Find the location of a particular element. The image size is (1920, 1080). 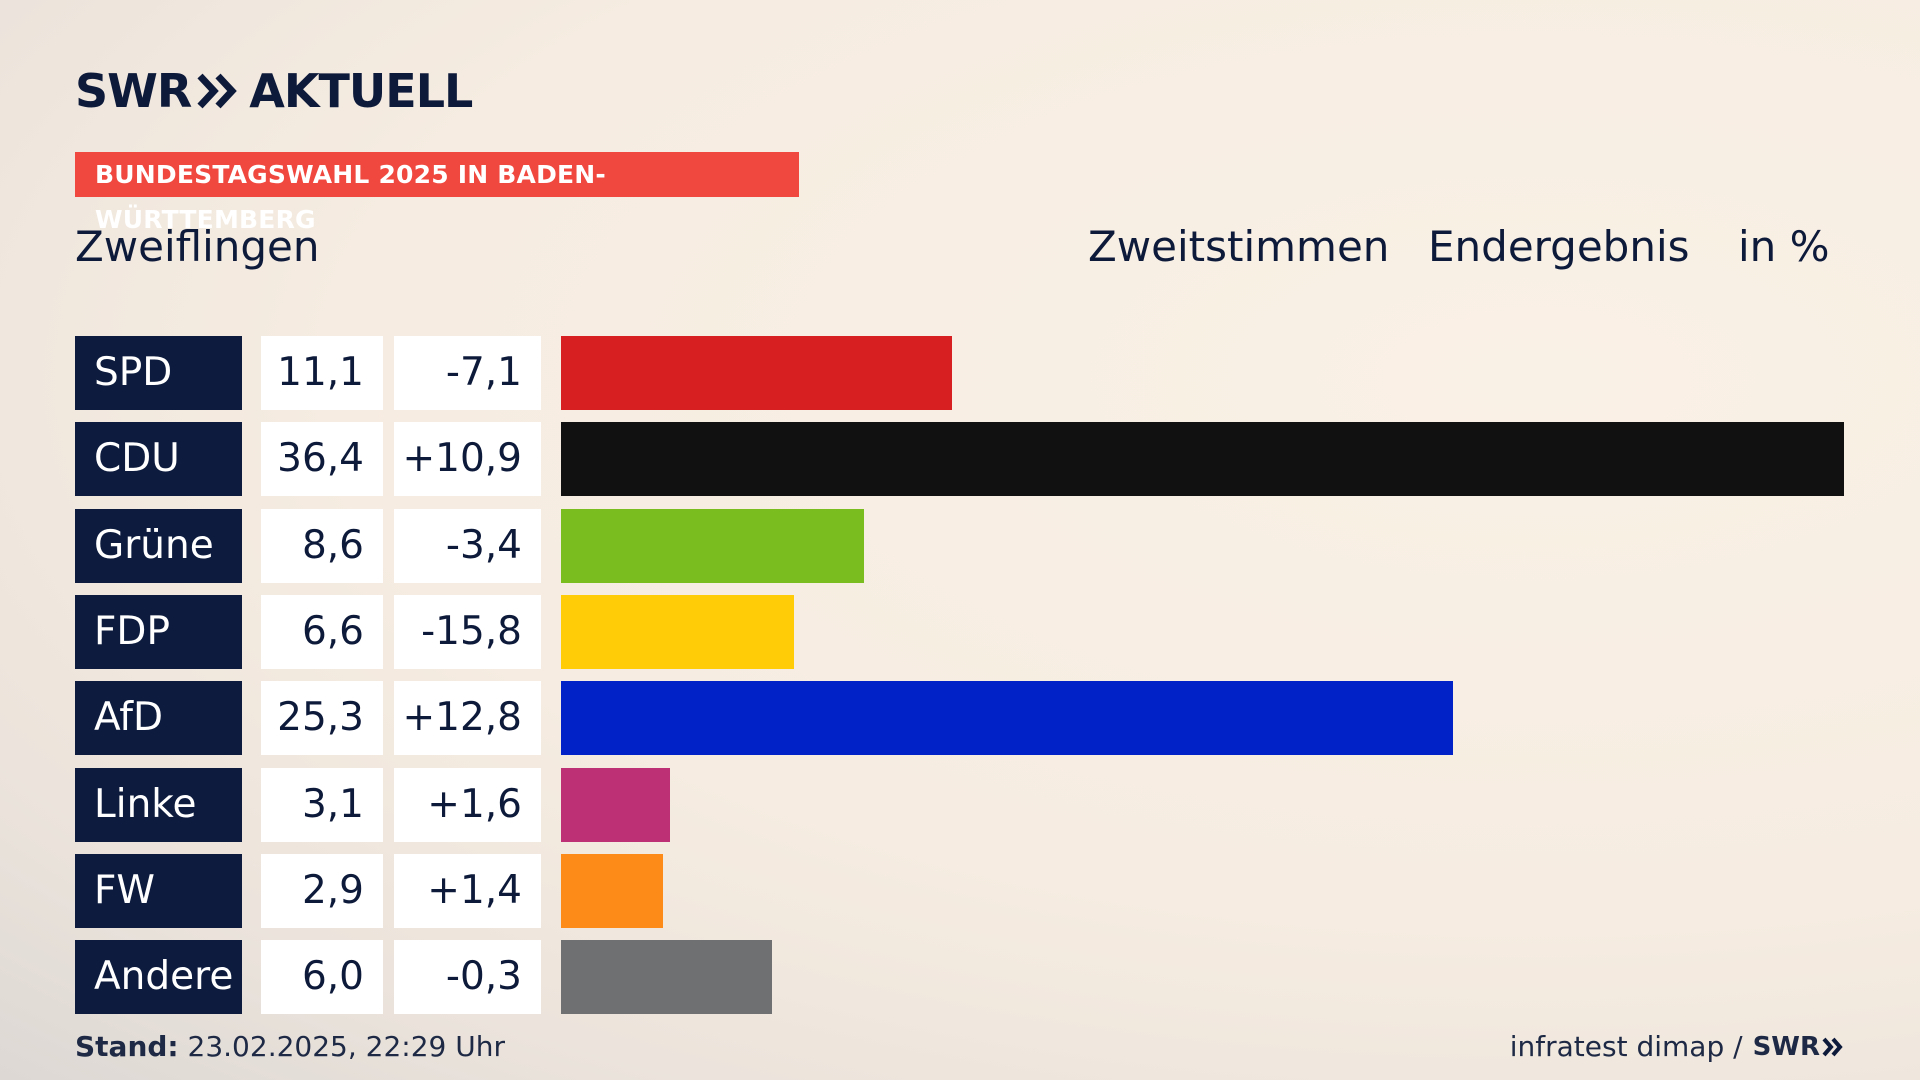

party-label: CDU is located at coordinates (158, 459).